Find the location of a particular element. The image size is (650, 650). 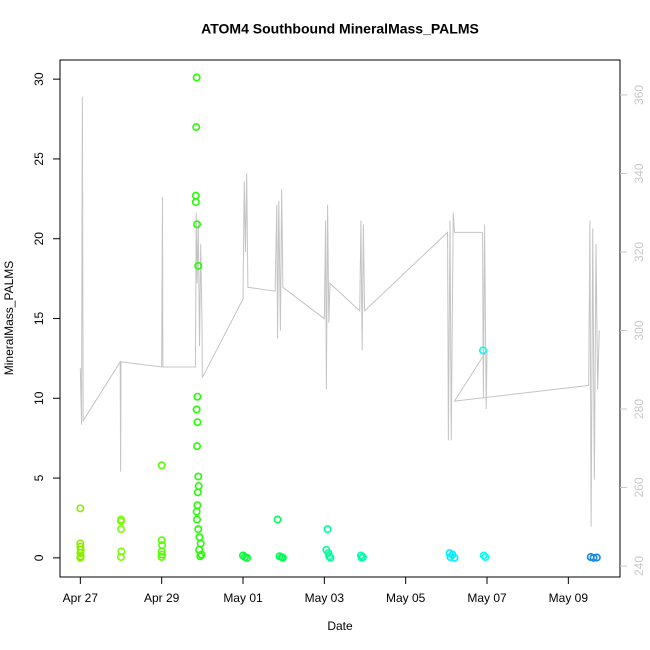

y-tick-label: 10 is located at coordinates (39, 398).